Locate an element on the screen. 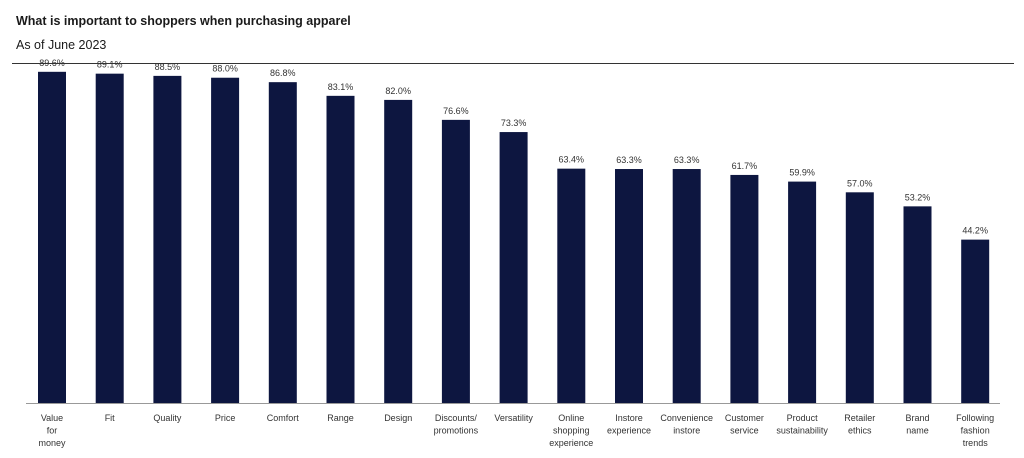 This screenshot has height=458, width=1024. value-label: 53.2% is located at coordinates (918, 197).